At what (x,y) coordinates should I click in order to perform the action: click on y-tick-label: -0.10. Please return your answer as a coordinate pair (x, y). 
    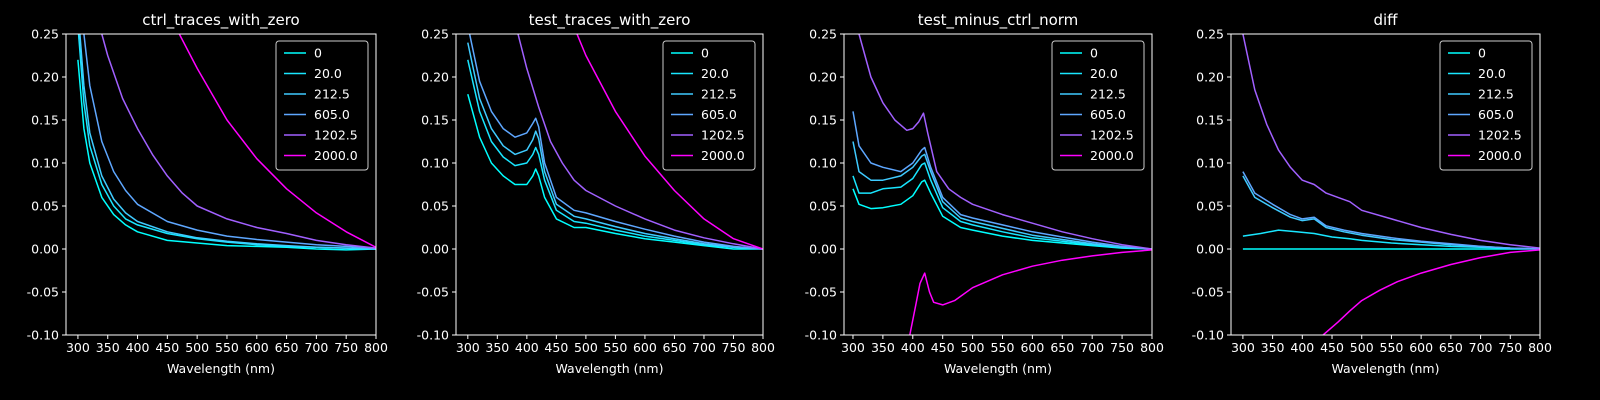
    Looking at the image, I should click on (43, 335).